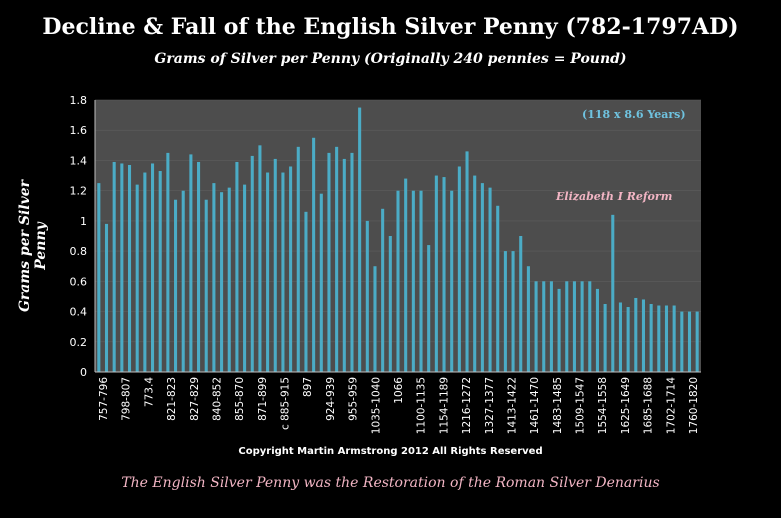 The image size is (781, 518). I want to click on x-tick-label: 1760-1820, so click(694, 405).